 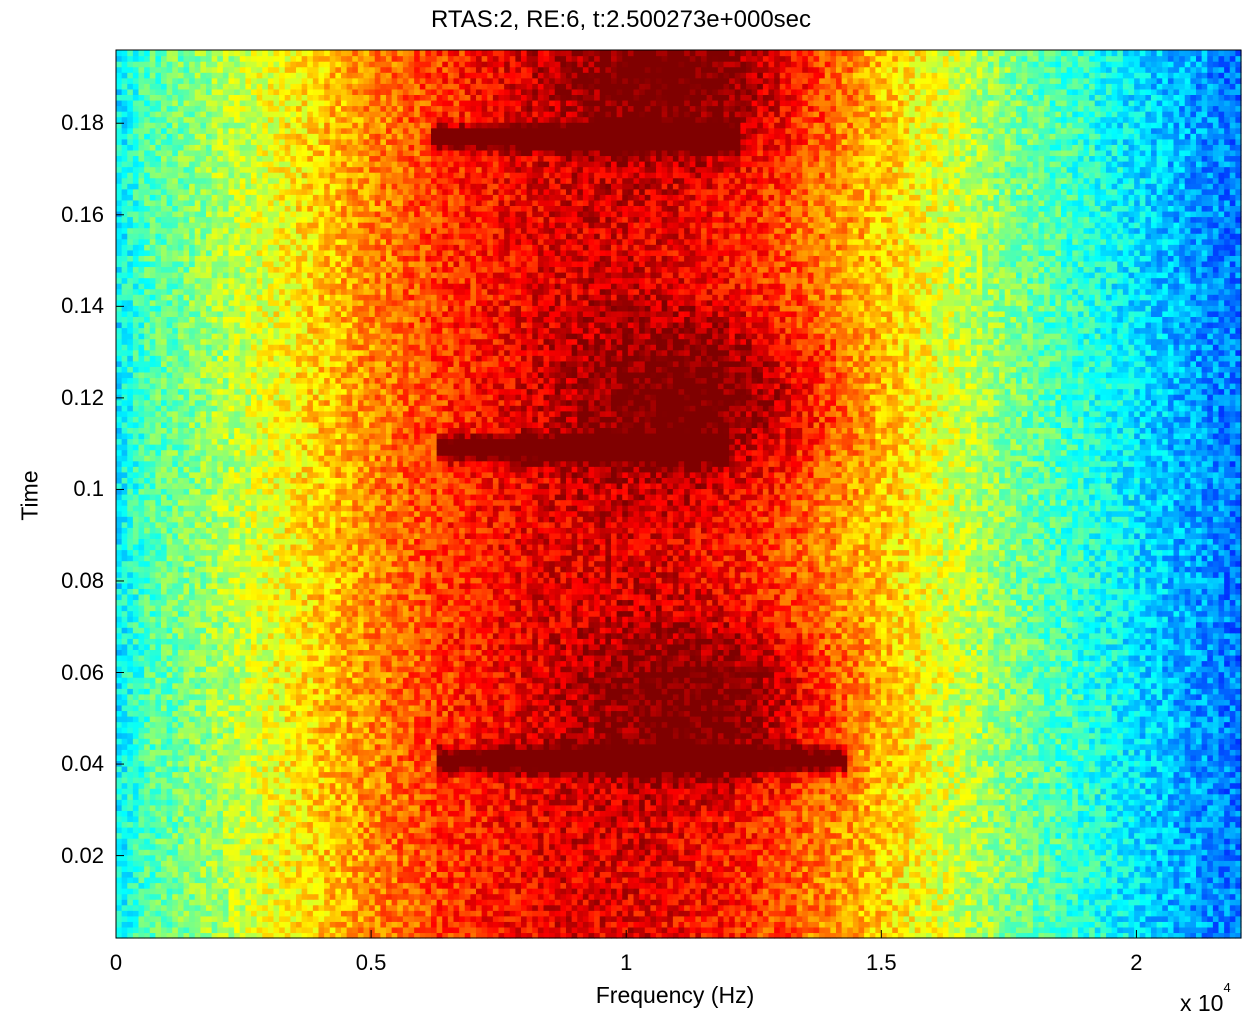 I want to click on y-tick-label: 0.12, so click(x=67, y=398).